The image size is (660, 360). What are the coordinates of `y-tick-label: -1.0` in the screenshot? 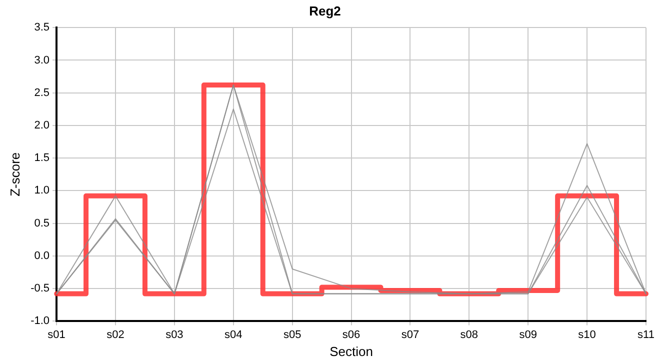 It's located at (40, 321).